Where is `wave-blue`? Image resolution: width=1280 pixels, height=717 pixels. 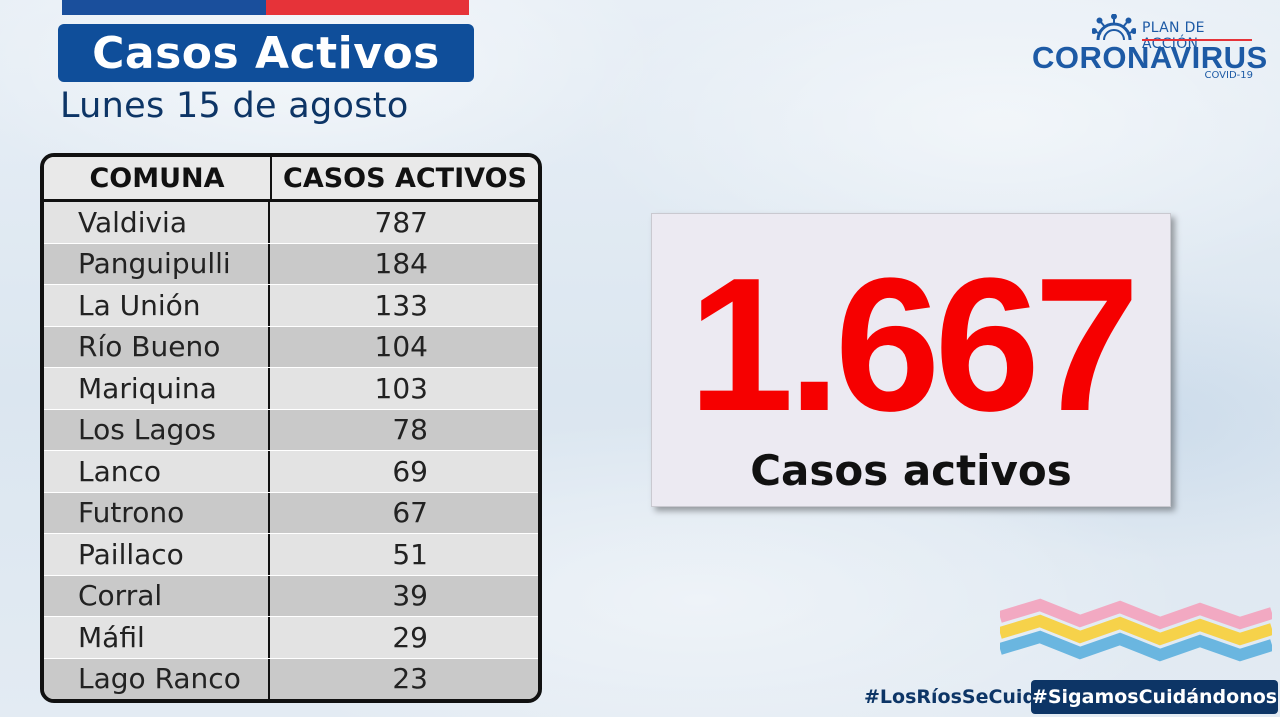
wave-blue is located at coordinates (1136, 646).